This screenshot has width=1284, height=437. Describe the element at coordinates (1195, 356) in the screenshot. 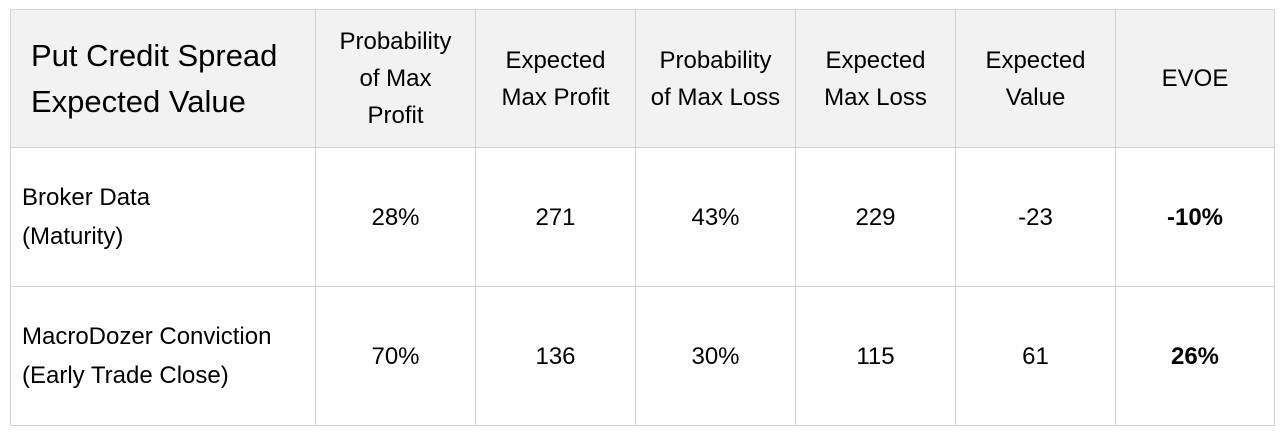

I see `cell-evoe: 26%` at that location.